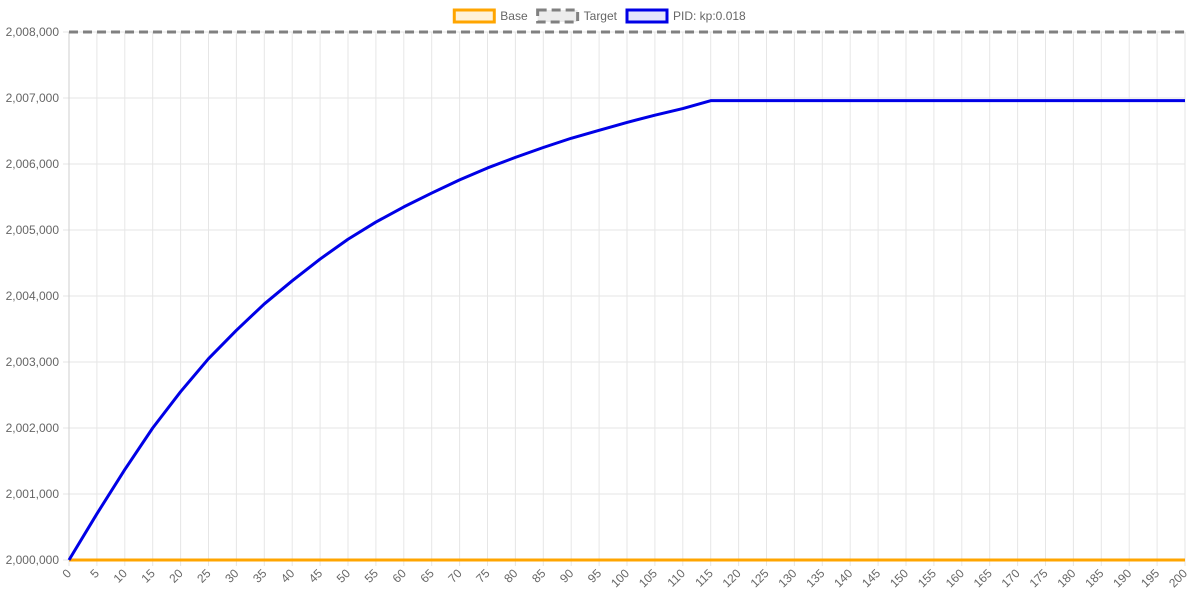 The image size is (1200, 600). Describe the element at coordinates (232, 576) in the screenshot. I see `x-tick-label: 30` at that location.